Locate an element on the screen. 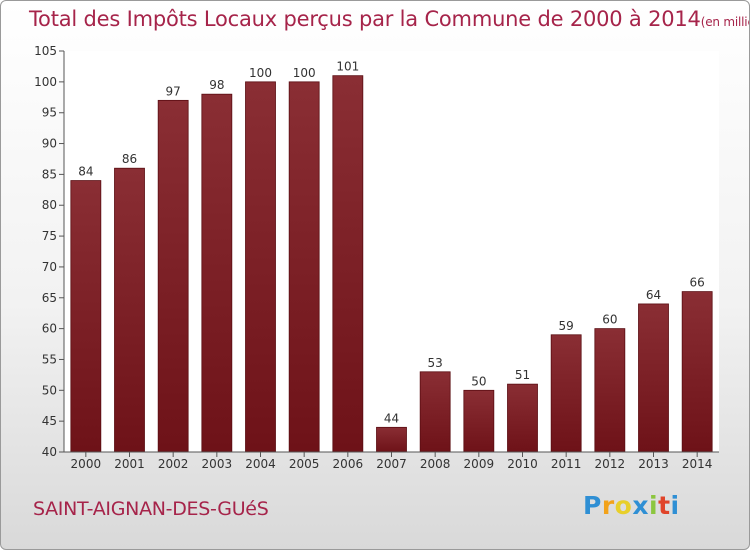  bar-value-label: 60 is located at coordinates (609, 320).